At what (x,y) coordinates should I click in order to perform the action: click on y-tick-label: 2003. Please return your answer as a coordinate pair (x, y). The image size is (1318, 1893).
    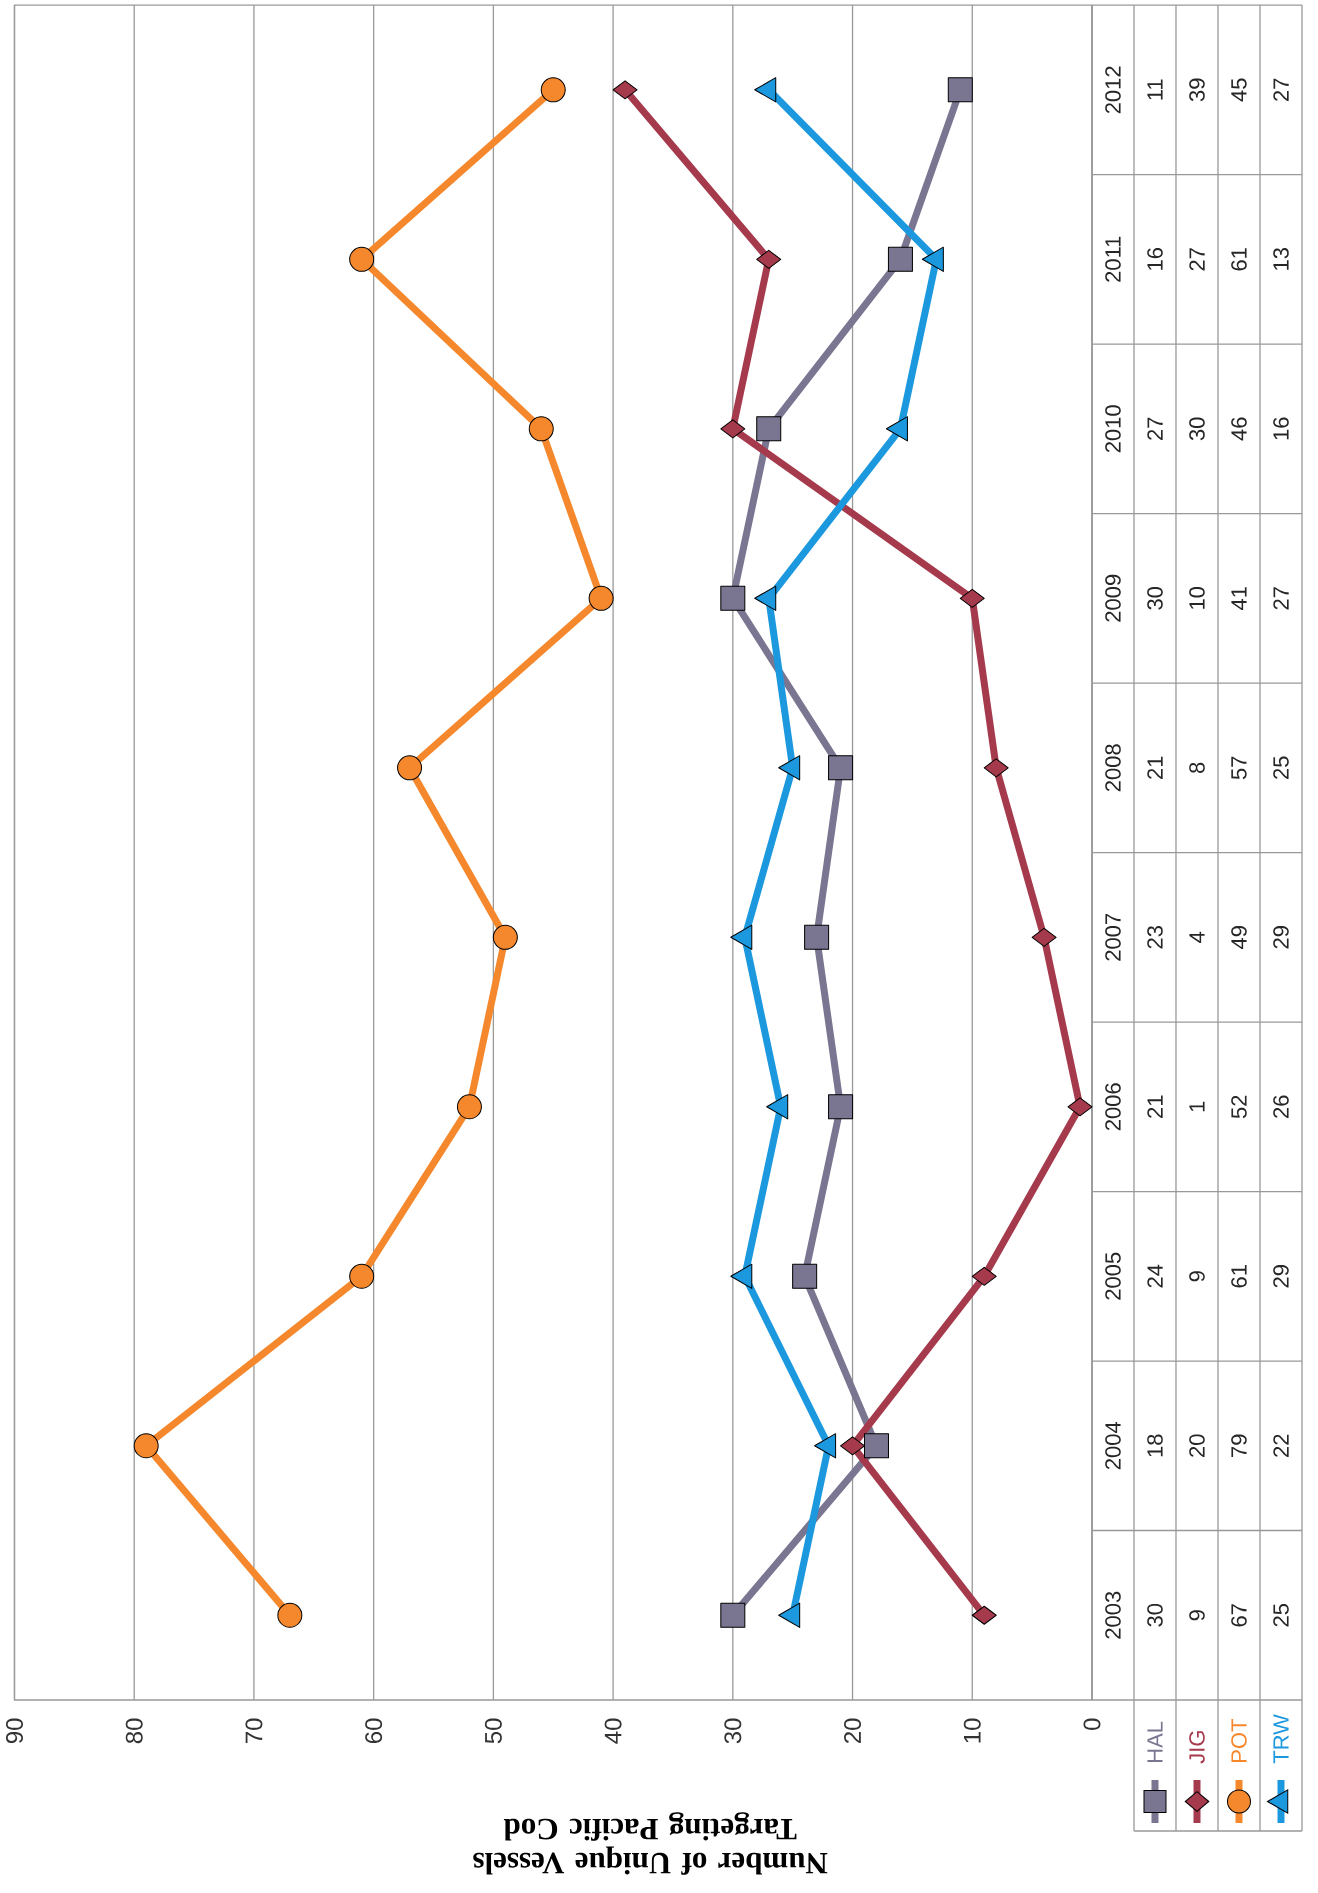
    Looking at the image, I should click on (1113, 1615).